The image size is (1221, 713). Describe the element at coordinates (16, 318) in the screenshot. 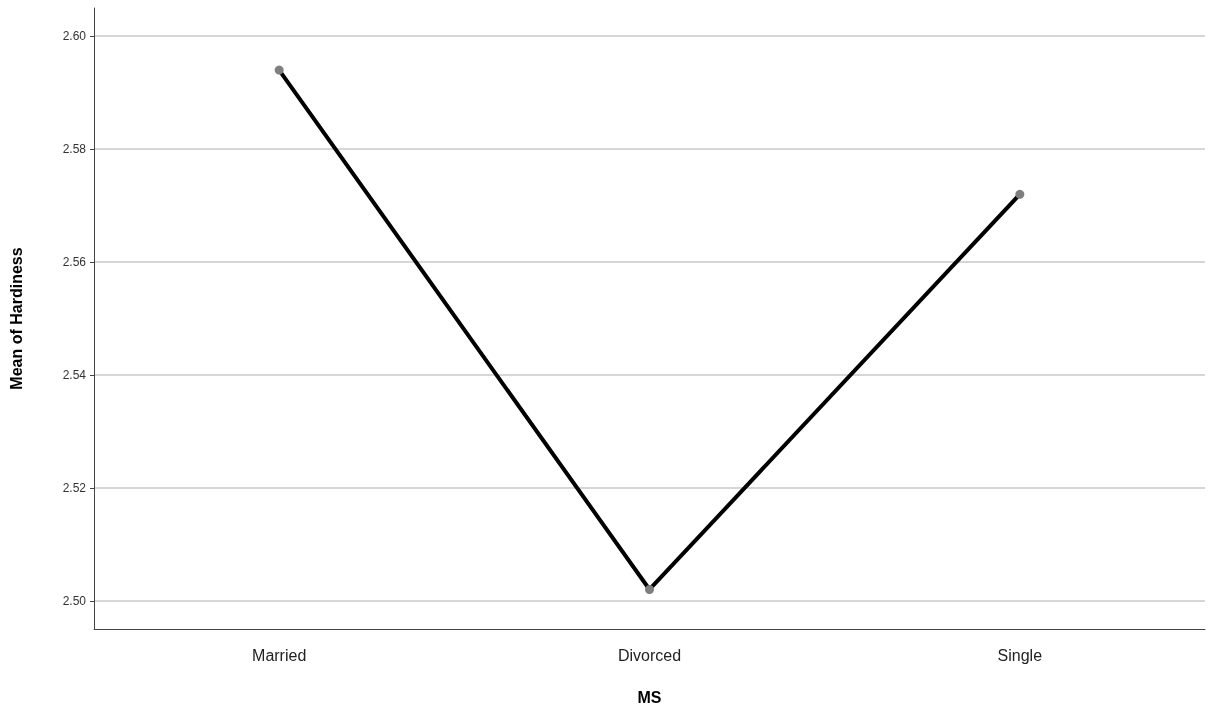

I see `y-axis-title: Mean of Hardiness` at that location.